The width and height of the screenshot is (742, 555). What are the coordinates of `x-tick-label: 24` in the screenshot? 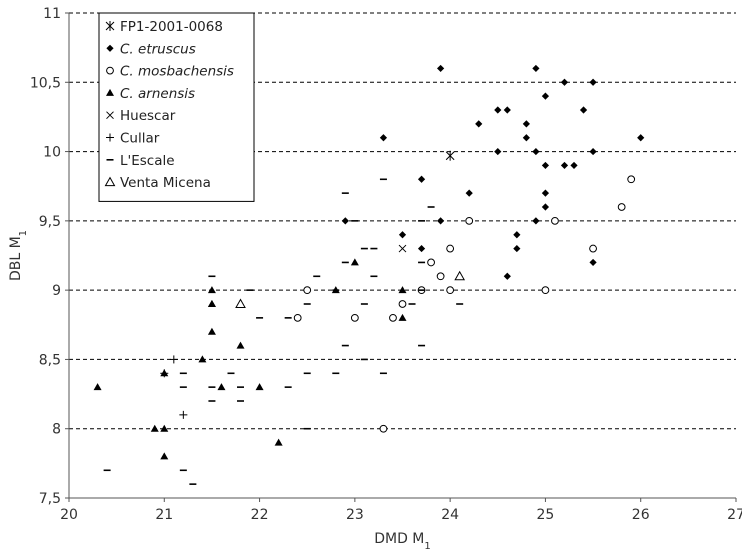 It's located at (450, 515).